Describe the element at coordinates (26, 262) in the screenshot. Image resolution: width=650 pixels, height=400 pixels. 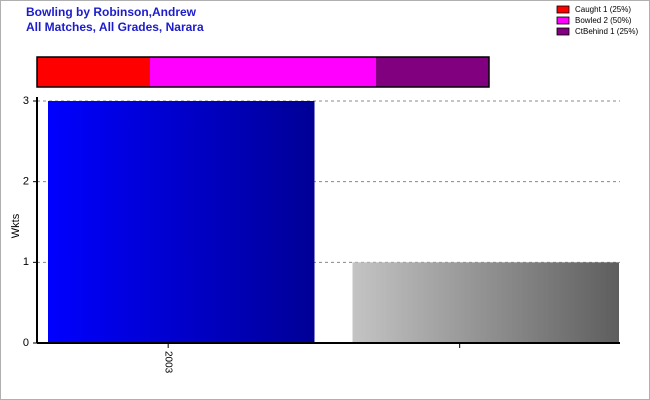
I see `y-tick-label: 1` at that location.